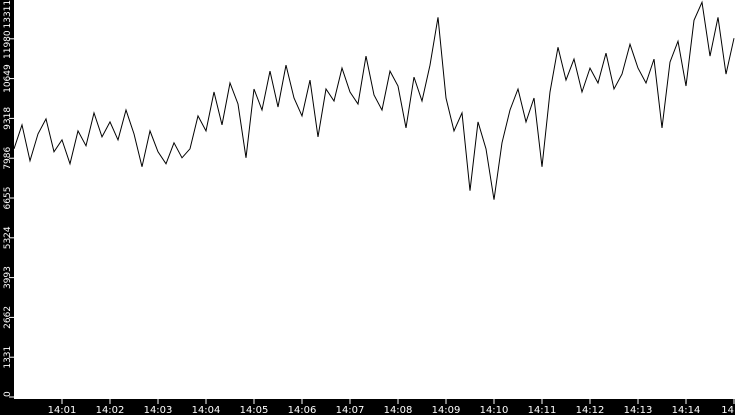  Describe the element at coordinates (254, 410) in the screenshot. I see `x-tick-label: 14:05` at that location.